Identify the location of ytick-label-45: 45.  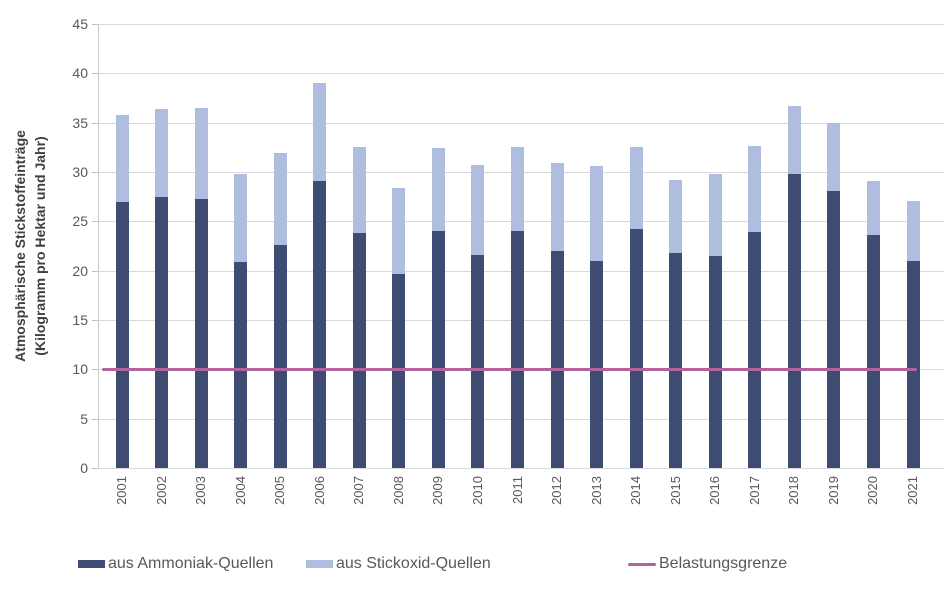
(80, 24).